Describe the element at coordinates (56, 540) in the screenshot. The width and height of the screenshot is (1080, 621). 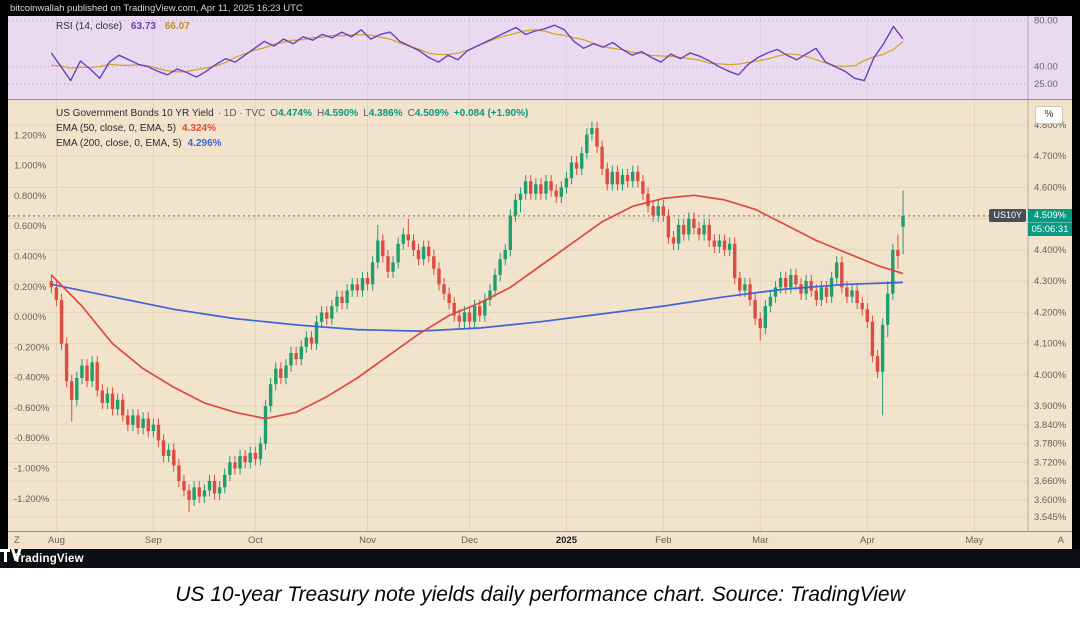
I see `x-axis-label: Aug` at that location.